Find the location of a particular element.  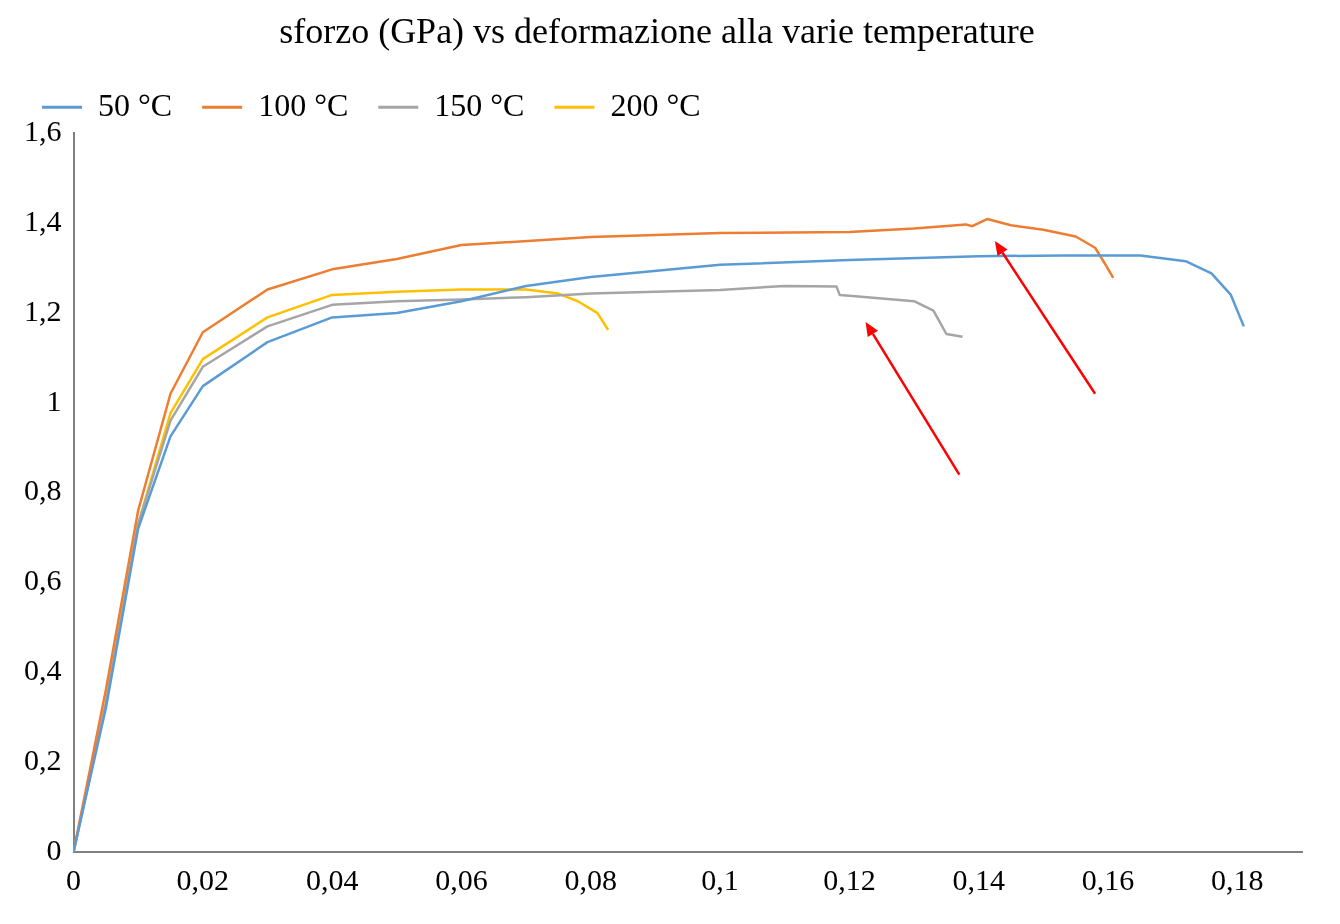

legend-label: 150 °C is located at coordinates (479, 104).